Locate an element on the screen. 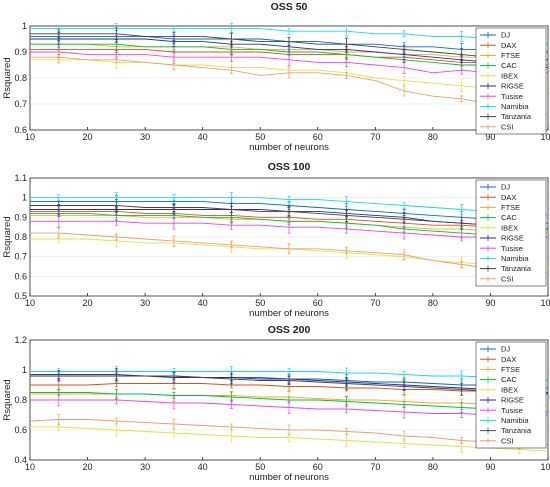 This screenshot has width=550, height=487. y-tick-label: 0.4 is located at coordinates (20, 460).